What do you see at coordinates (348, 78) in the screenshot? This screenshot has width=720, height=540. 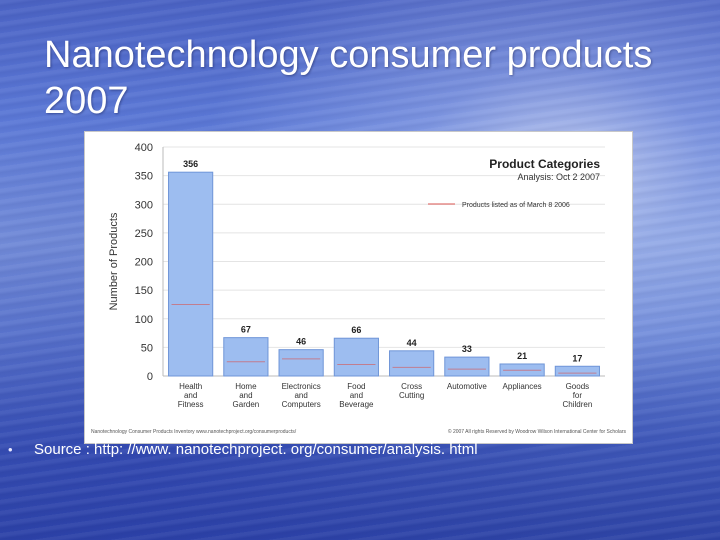 I see `slide-title: Nanotechnology consumer products 2007` at bounding box center [348, 78].